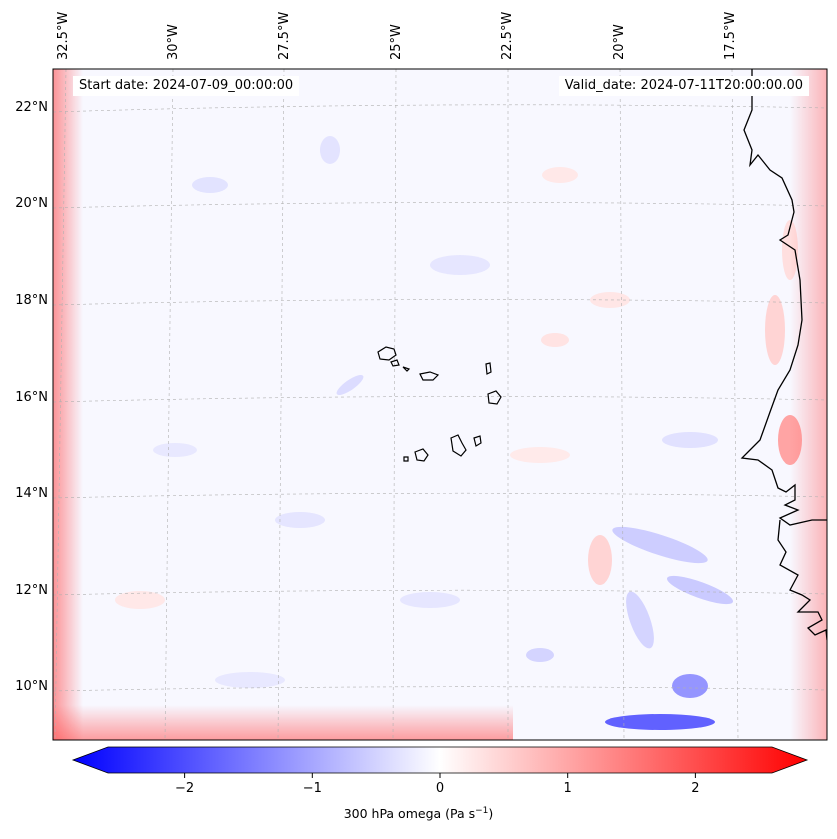 This screenshot has width=837, height=839. Describe the element at coordinates (440, 760) in the screenshot. I see `colorbar-bar` at that location.